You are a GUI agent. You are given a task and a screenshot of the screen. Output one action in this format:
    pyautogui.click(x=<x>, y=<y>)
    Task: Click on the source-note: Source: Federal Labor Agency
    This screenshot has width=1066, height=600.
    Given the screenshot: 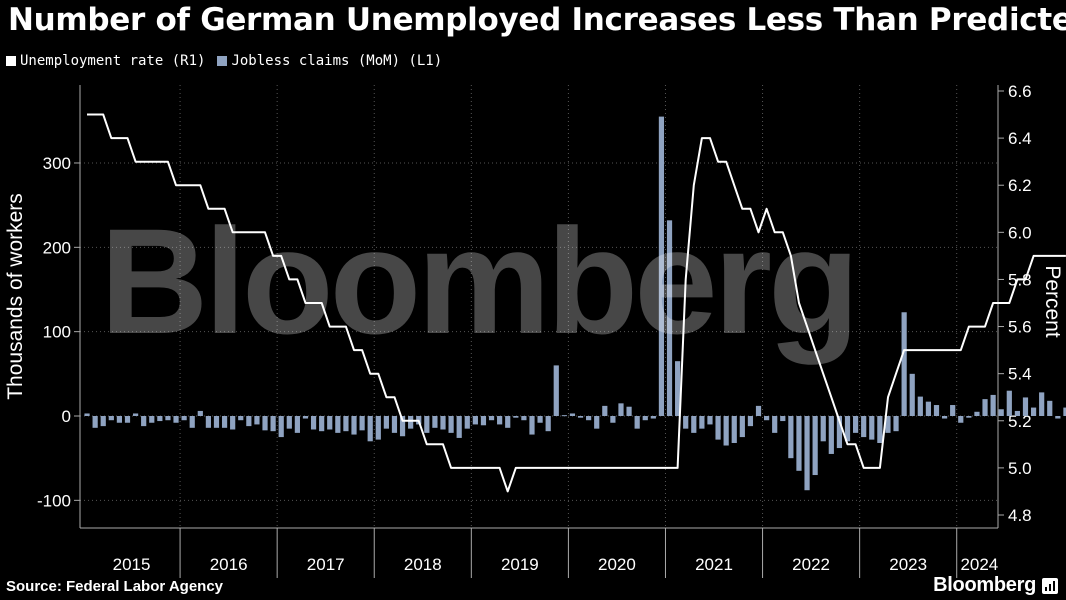 What is the action you would take?
    pyautogui.click(x=115, y=586)
    